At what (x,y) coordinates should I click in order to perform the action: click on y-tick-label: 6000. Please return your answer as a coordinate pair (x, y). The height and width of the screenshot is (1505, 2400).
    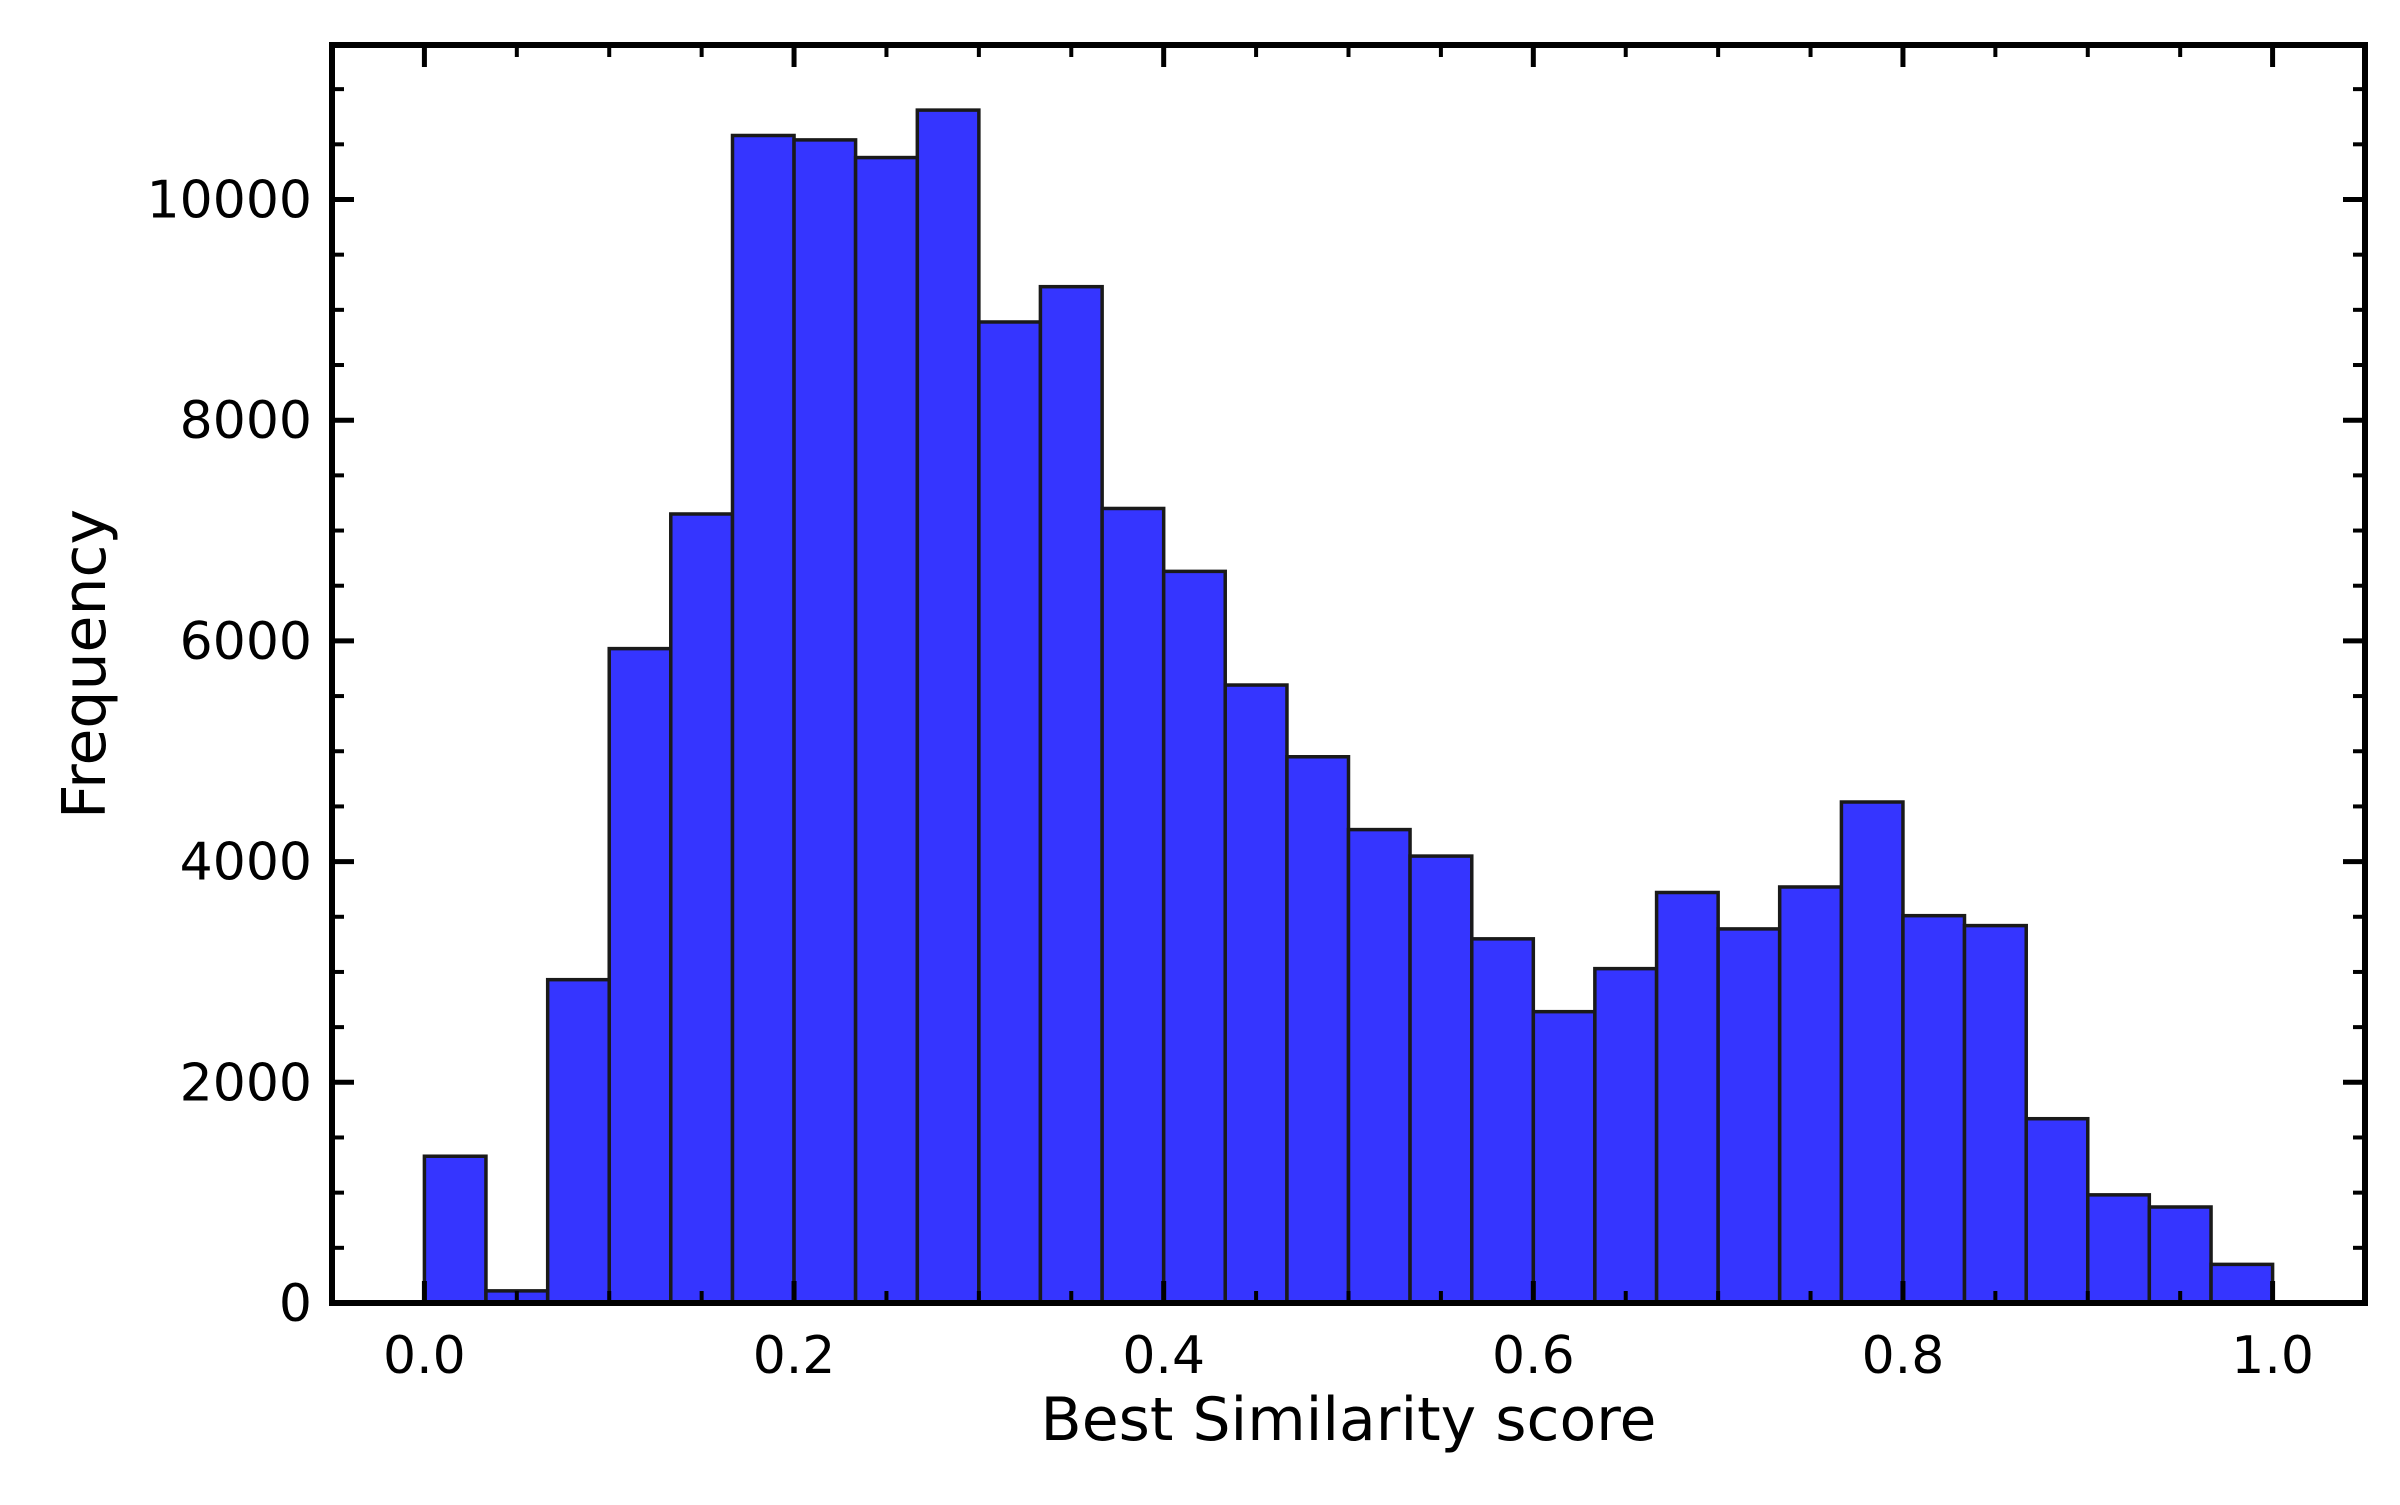
    Looking at the image, I should click on (246, 642).